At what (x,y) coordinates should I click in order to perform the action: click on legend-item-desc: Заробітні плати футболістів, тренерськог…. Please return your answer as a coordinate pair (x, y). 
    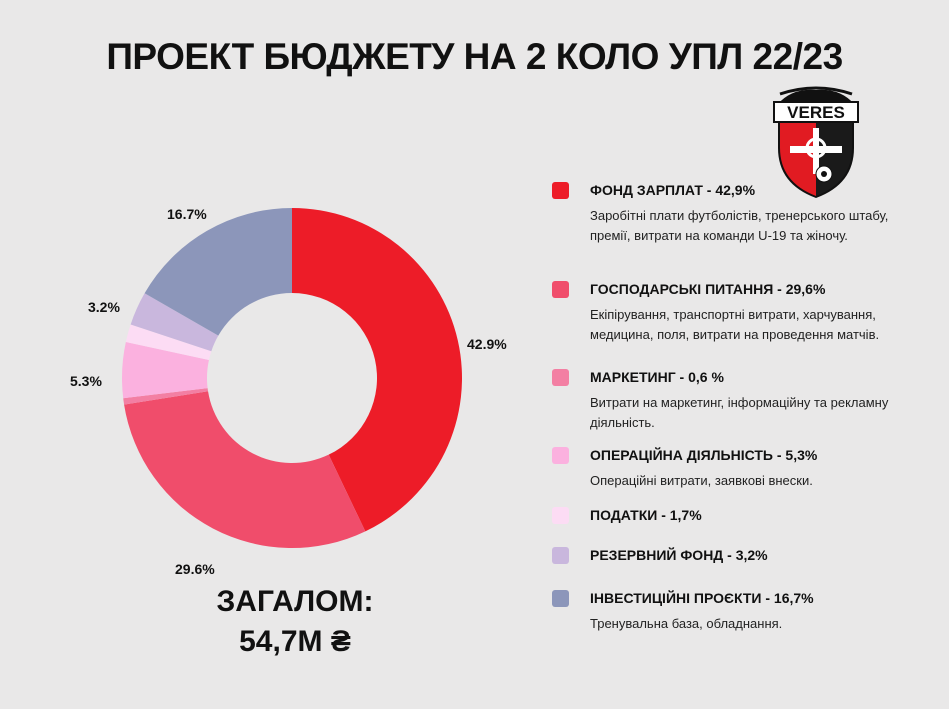
    Looking at the image, I should click on (739, 225).